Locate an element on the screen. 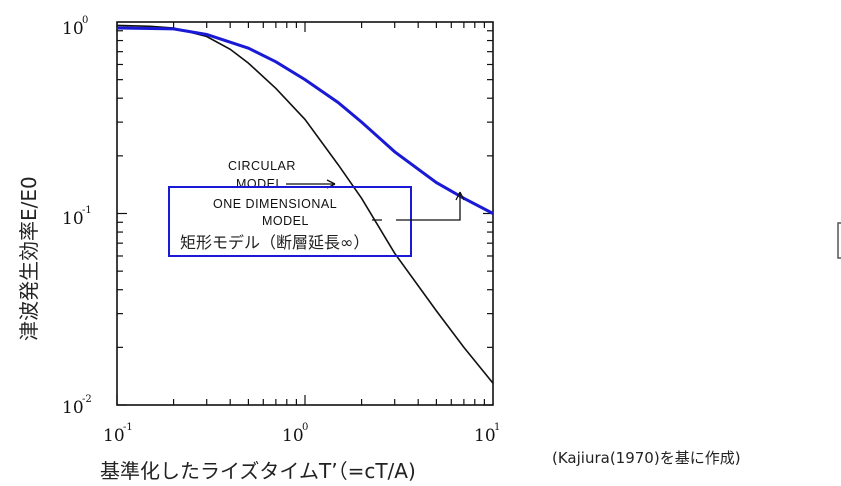 The height and width of the screenshot is (486, 841). x-axis-label: 基準化したライズタイムT’（=cT/A) is located at coordinates (258, 471).